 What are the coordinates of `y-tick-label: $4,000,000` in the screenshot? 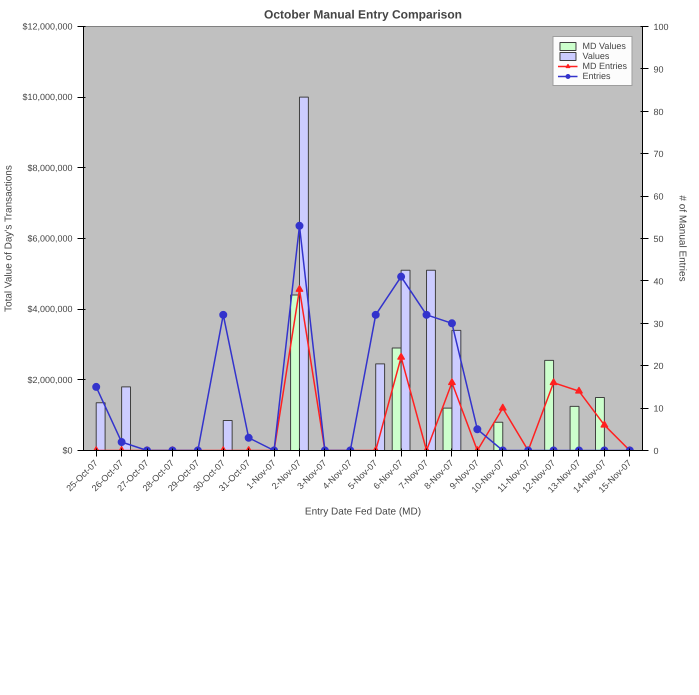 It's located at (50, 309).